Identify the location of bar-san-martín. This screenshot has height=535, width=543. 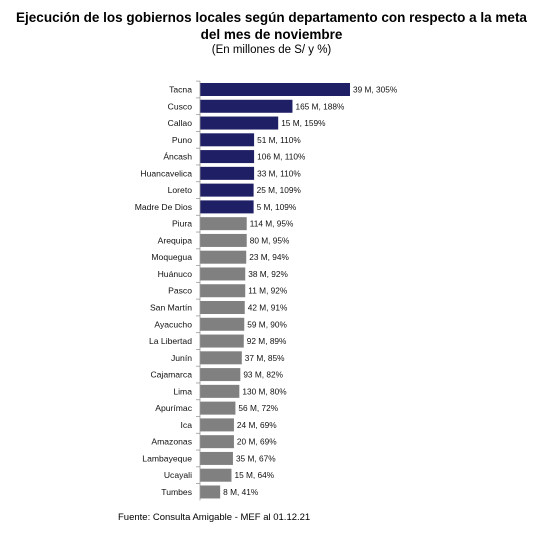
(222, 308).